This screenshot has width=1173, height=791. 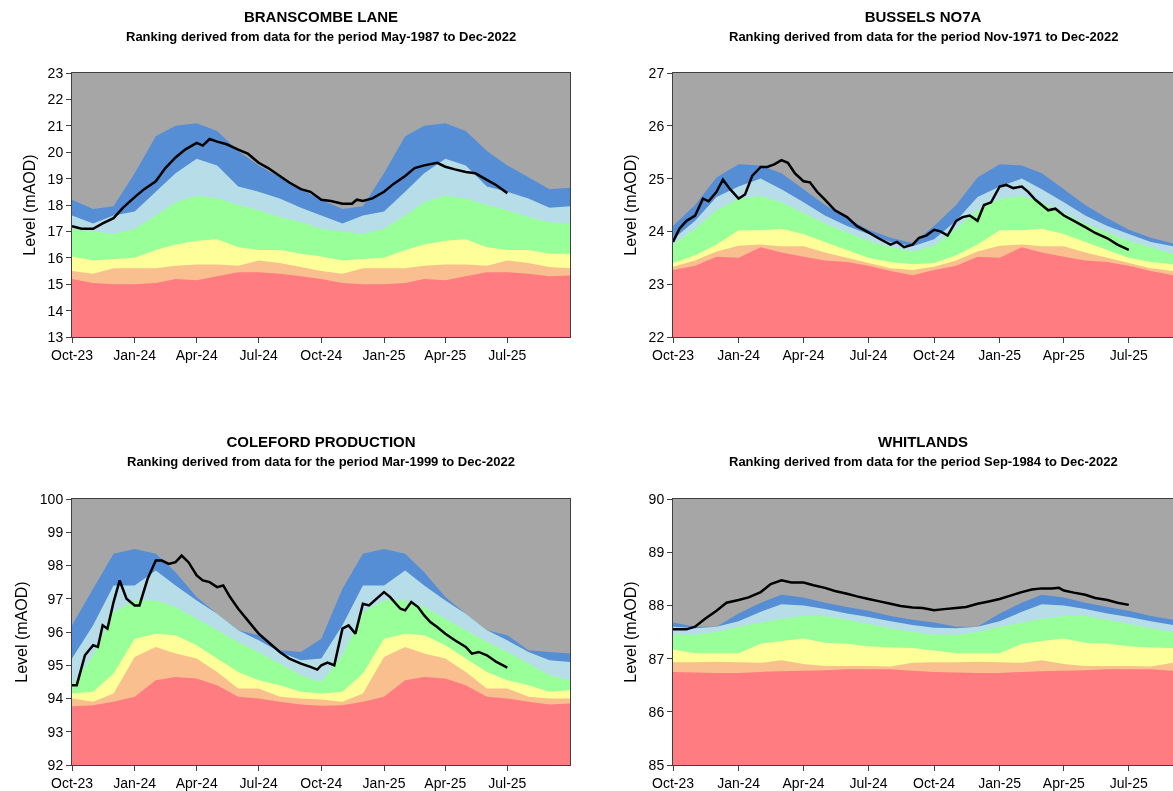 What do you see at coordinates (55, 125) in the screenshot?
I see `y-tick-label: 21` at bounding box center [55, 125].